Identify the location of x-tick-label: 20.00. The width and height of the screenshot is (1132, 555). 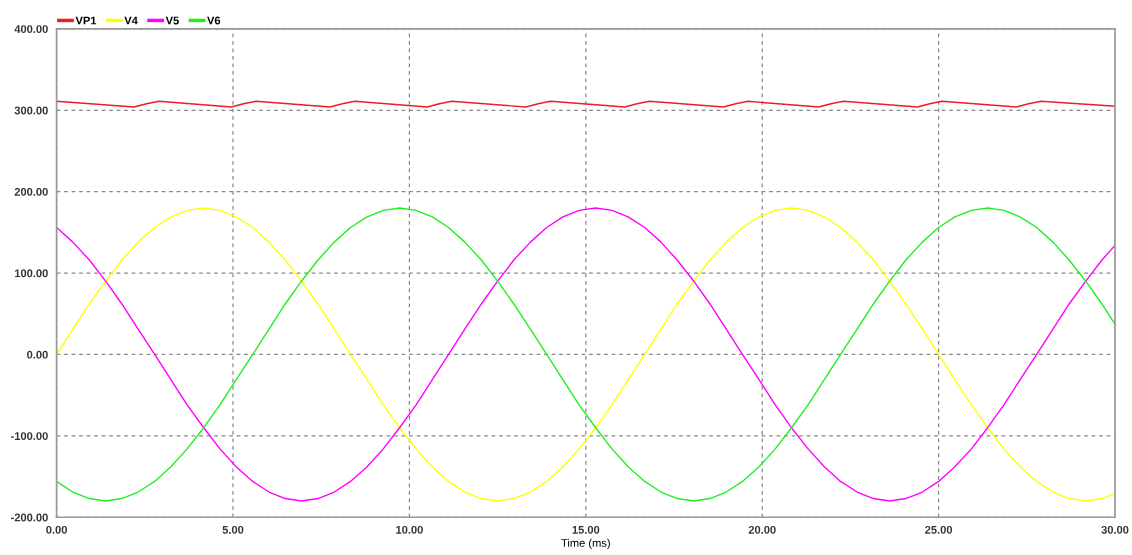
(762, 529).